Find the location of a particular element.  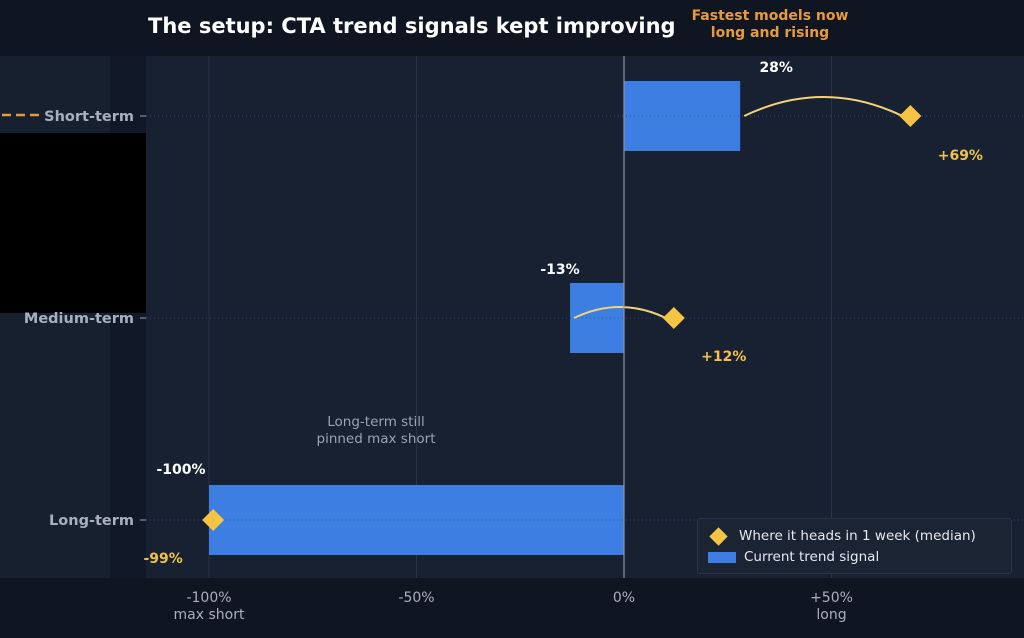

legend-item-marker: Where it heads in 1 week (median) is located at coordinates (842, 536).